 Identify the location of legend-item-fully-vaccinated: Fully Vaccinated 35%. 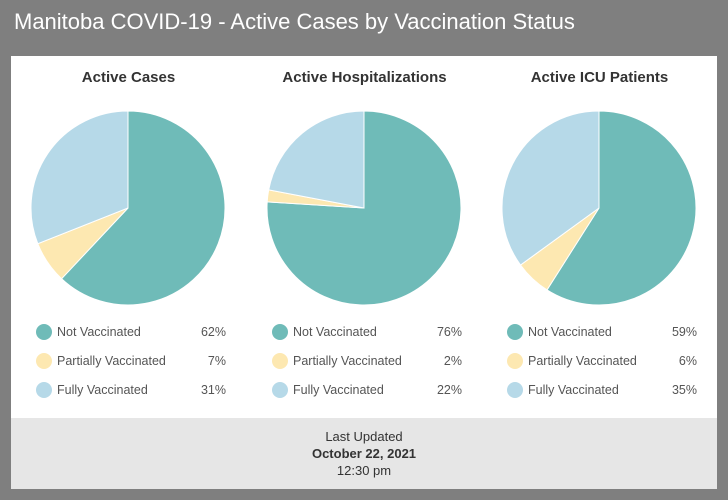
(602, 392).